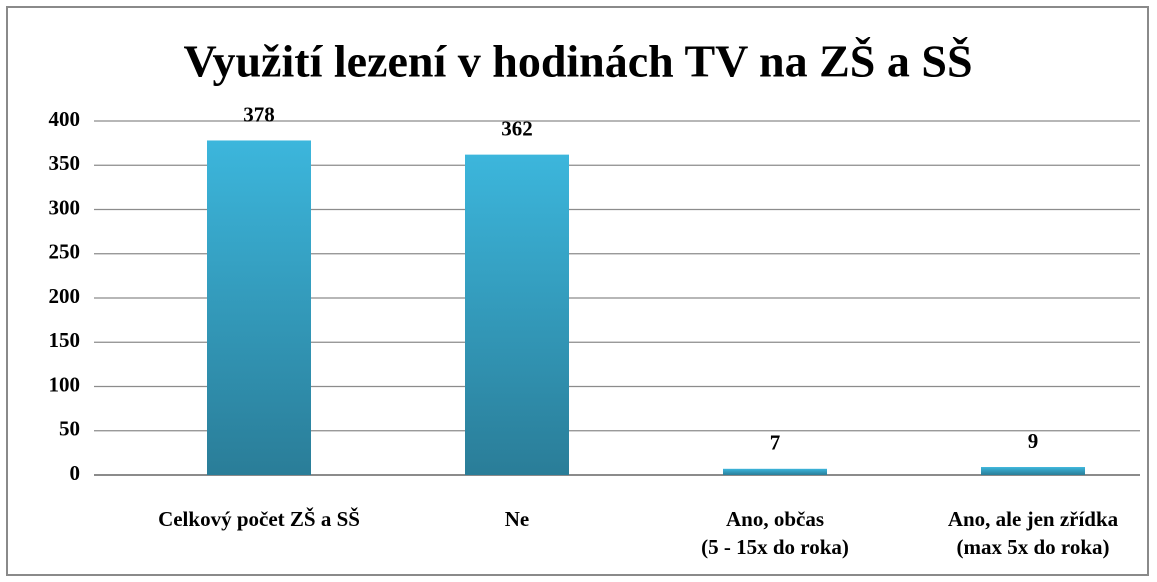 The width and height of the screenshot is (1157, 582). What do you see at coordinates (65, 340) in the screenshot?
I see `y-tick-label: 150` at bounding box center [65, 340].